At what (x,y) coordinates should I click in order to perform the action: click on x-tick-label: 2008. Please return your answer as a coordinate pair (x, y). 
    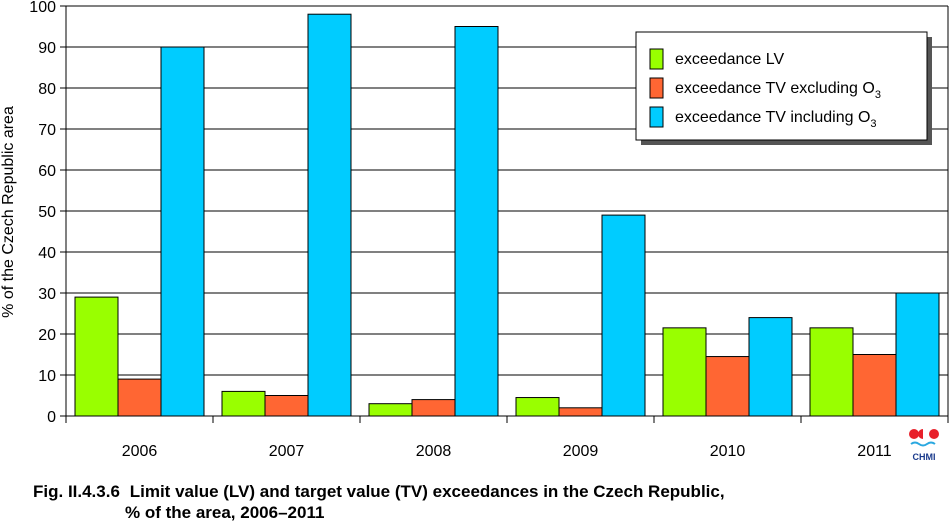
    Looking at the image, I should click on (434, 451).